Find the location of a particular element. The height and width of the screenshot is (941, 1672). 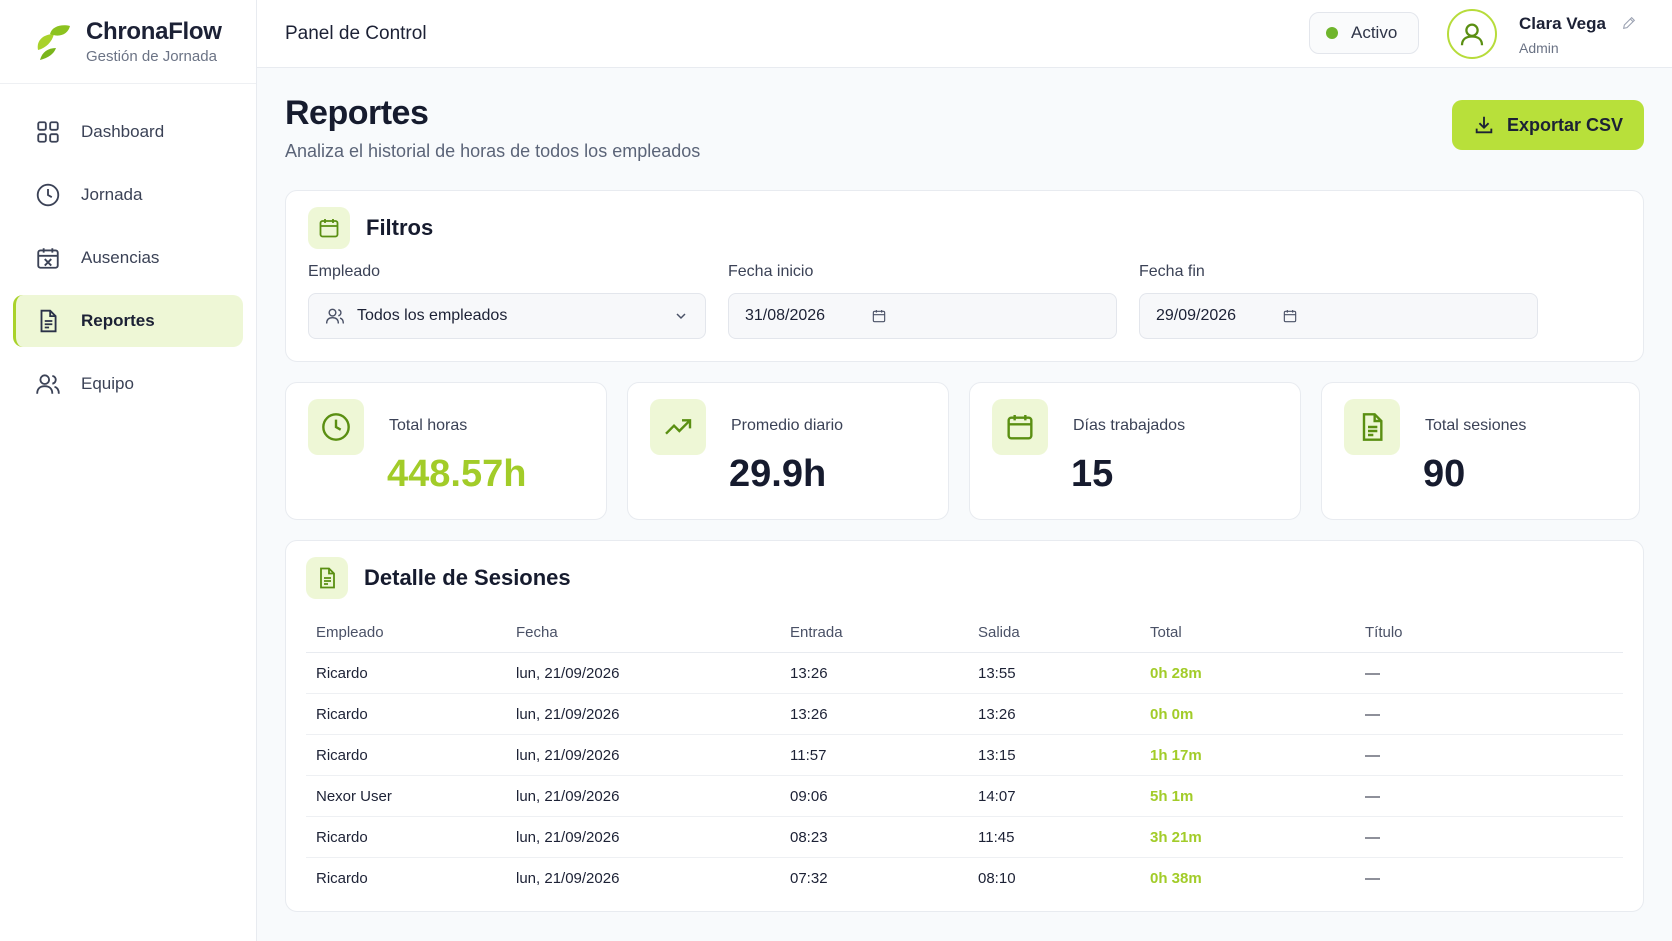

status-label: Activo is located at coordinates (1374, 32).